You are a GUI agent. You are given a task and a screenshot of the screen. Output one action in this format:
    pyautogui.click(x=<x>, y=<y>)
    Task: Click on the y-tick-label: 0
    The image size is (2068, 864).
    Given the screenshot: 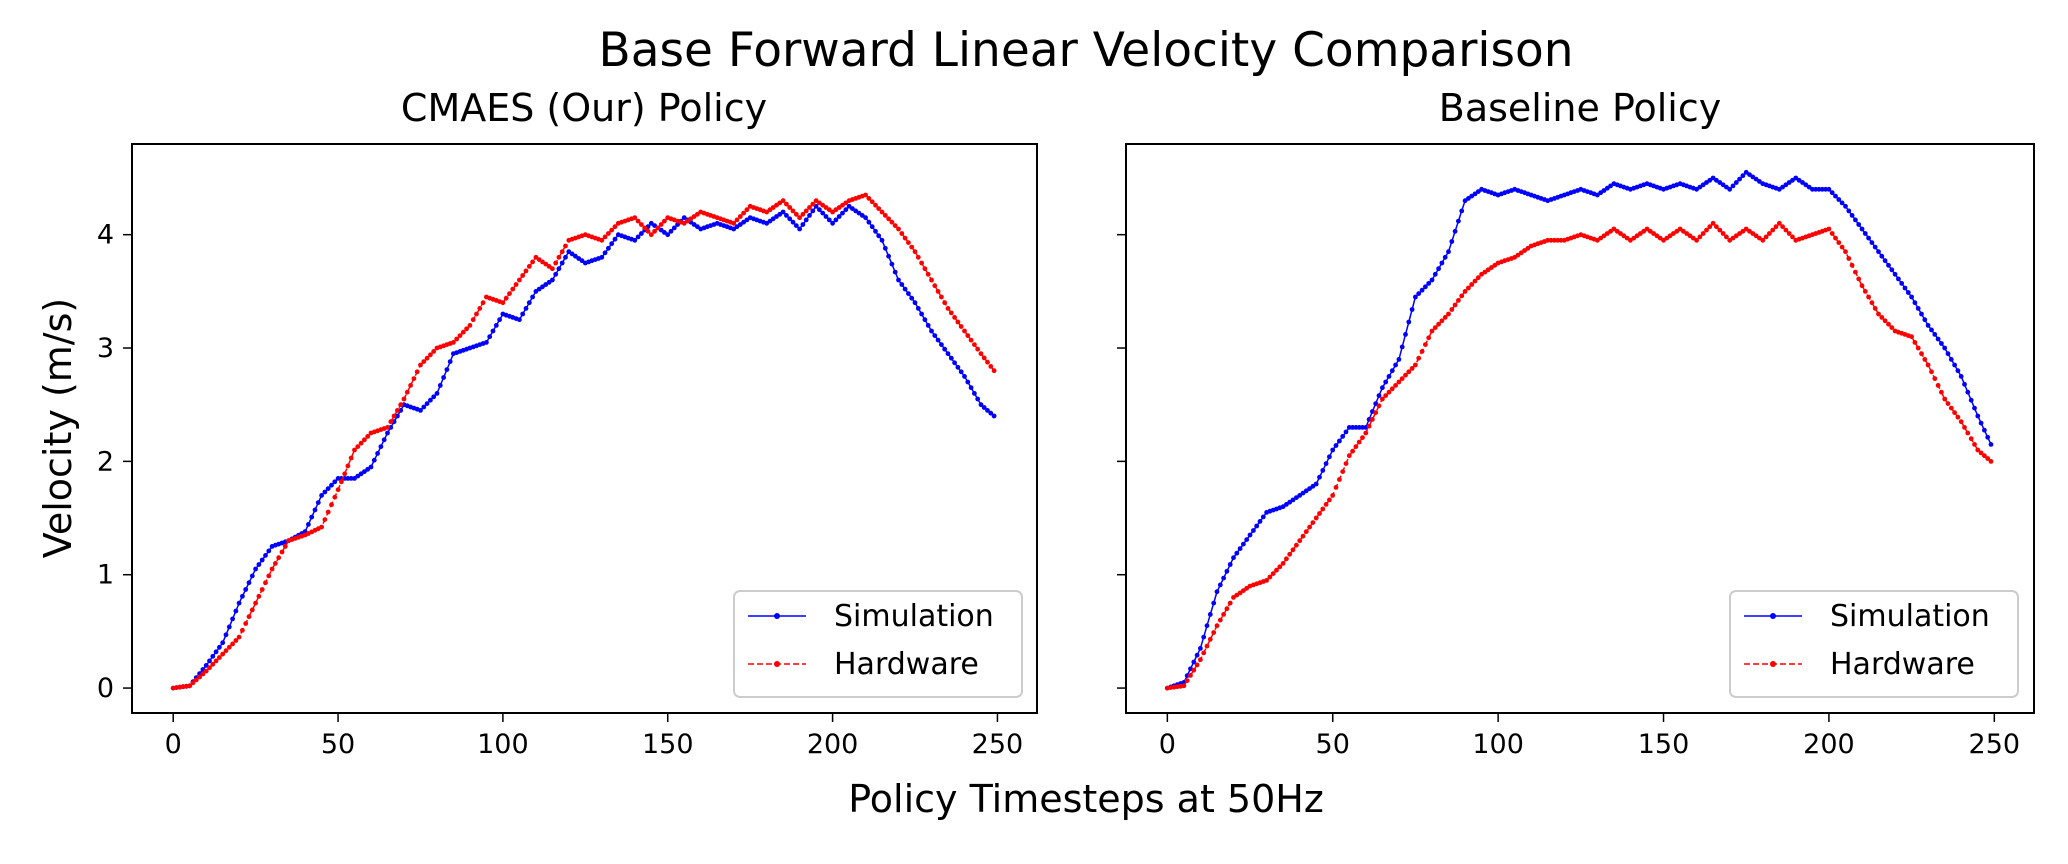 What is the action you would take?
    pyautogui.click(x=105, y=688)
    